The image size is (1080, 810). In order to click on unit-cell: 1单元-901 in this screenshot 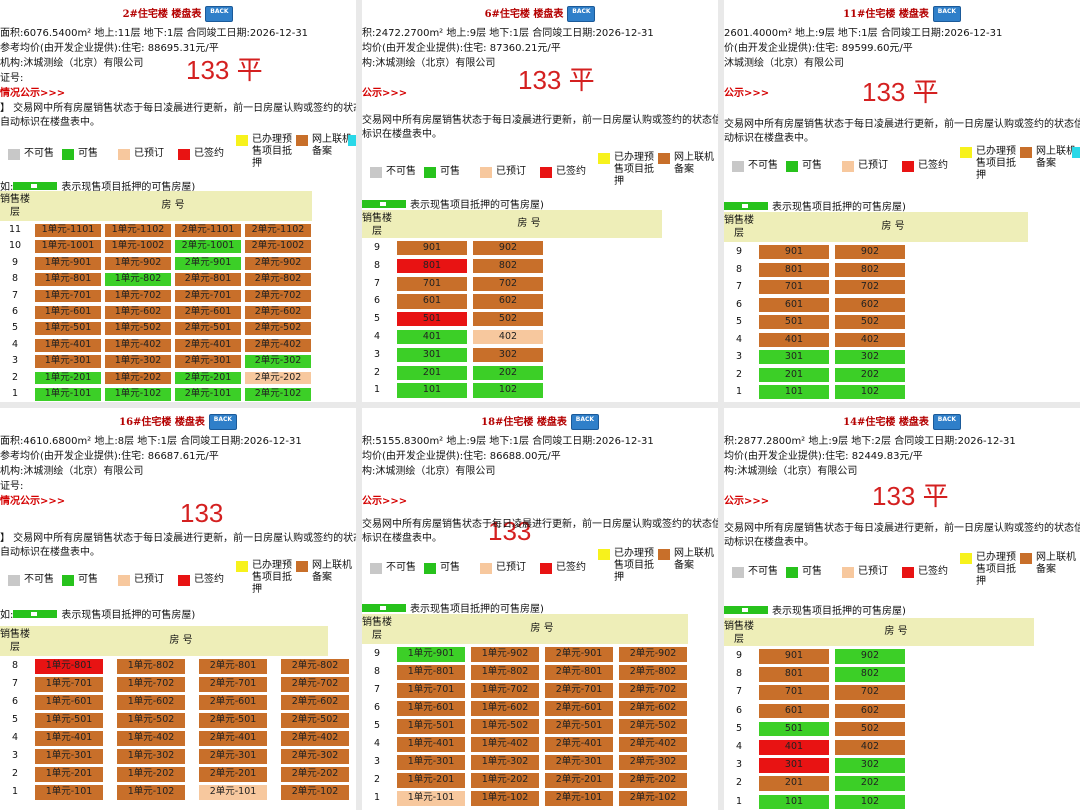, I will do `click(68, 263)`.